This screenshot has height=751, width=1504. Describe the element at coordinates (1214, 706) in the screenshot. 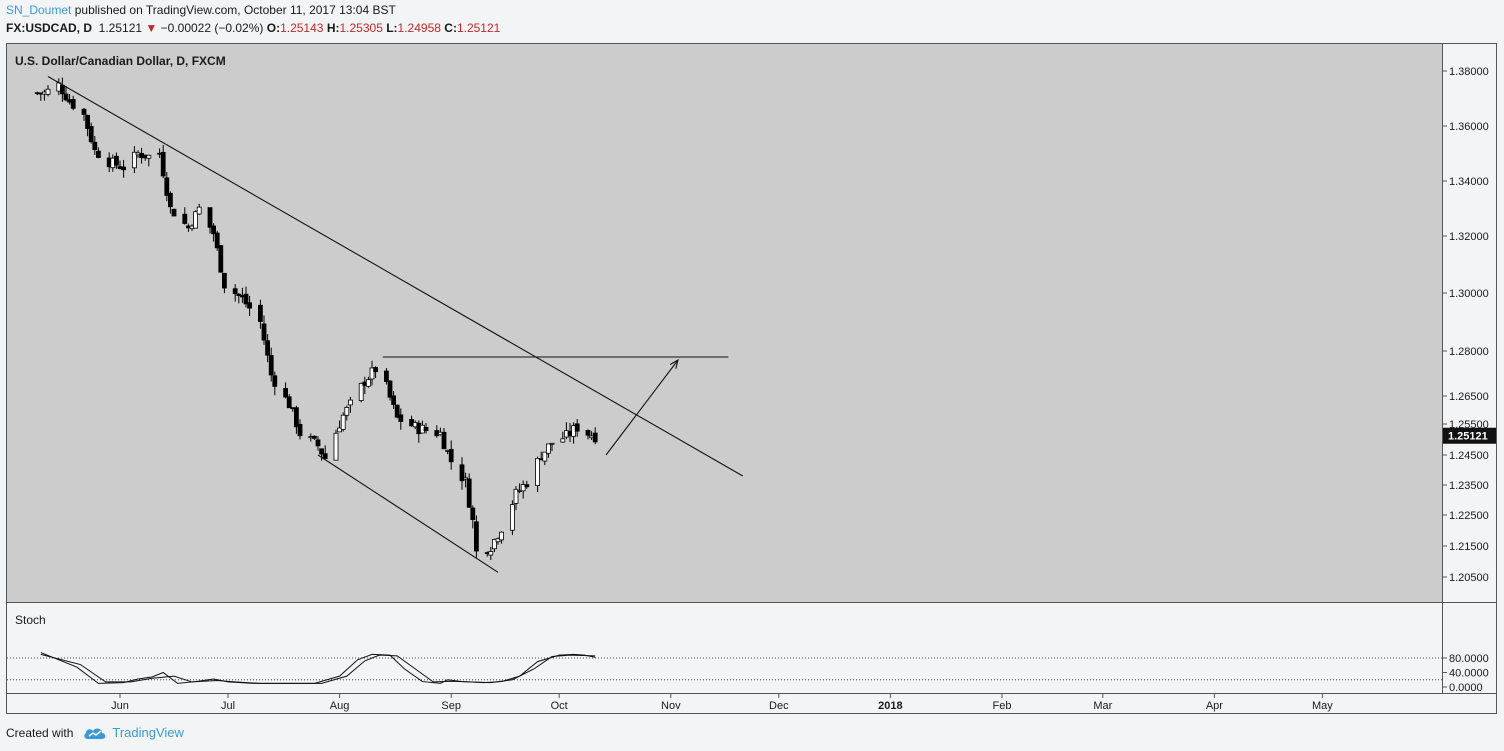

I see `time-tick-label: Apr` at that location.